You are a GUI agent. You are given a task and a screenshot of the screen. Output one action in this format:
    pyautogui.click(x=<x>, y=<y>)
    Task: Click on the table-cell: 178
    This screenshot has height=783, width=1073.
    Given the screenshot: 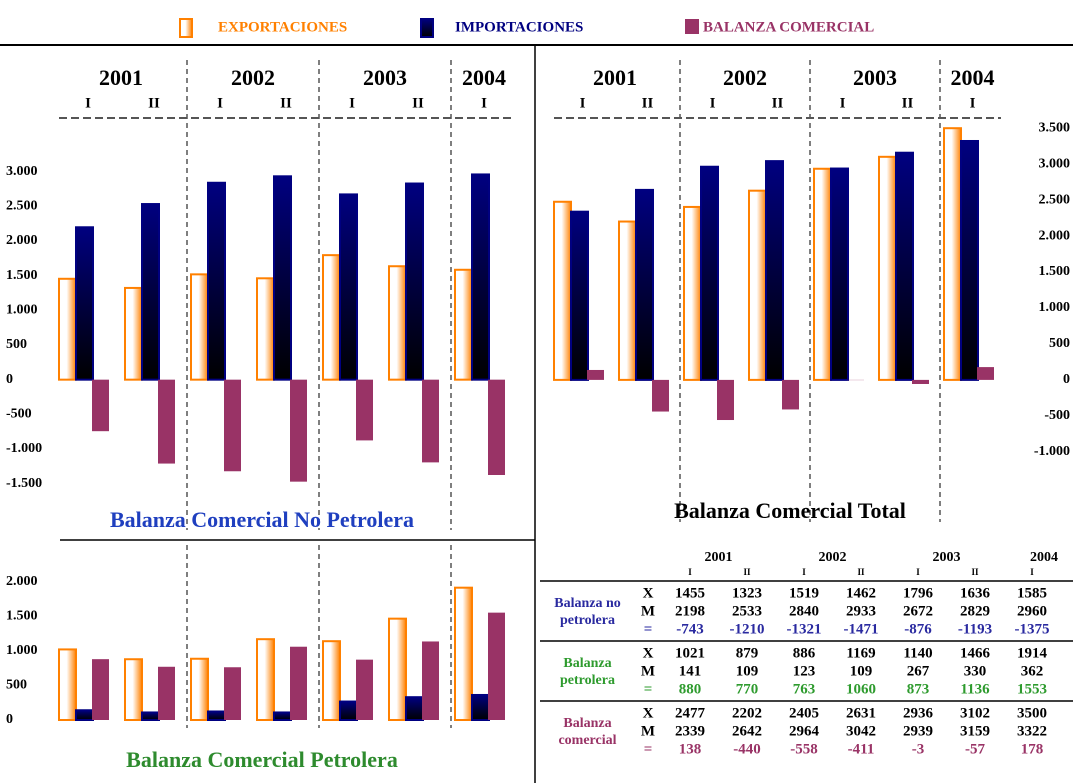 What is the action you would take?
    pyautogui.click(x=1032, y=749)
    